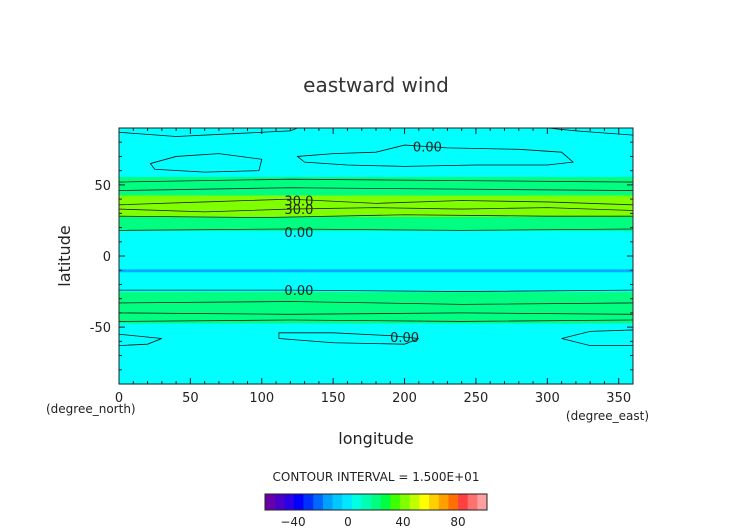  I want to click on x-tick-label: 100, so click(261, 398).